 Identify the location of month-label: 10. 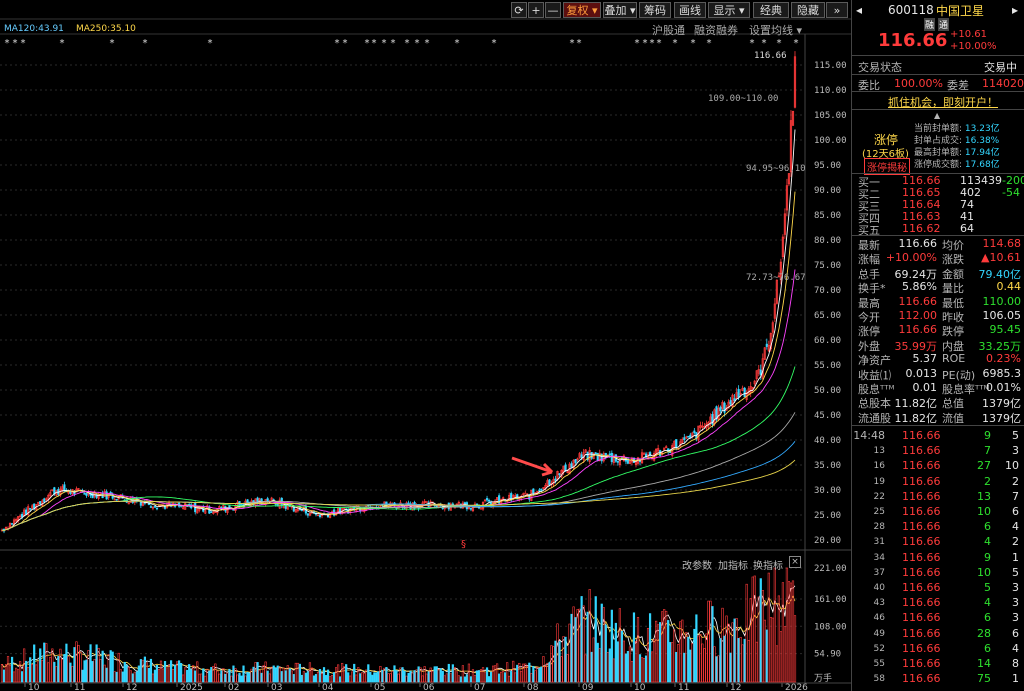
(34, 687).